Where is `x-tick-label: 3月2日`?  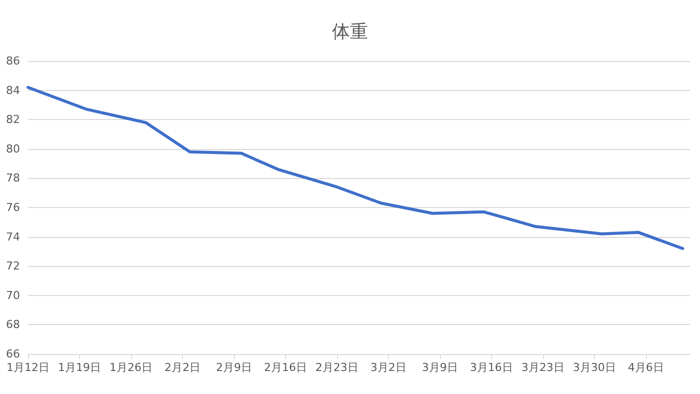 x-tick-label: 3月2日 is located at coordinates (388, 367).